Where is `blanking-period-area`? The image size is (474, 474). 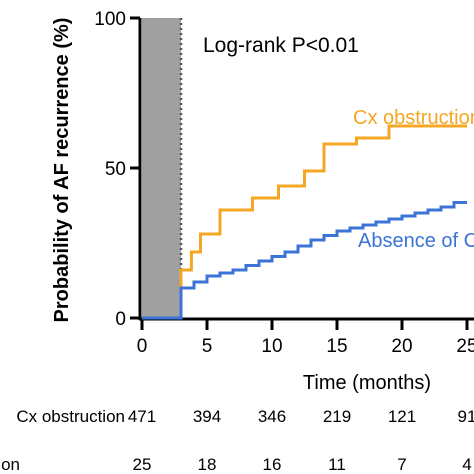 blanking-period-area is located at coordinates (161, 168).